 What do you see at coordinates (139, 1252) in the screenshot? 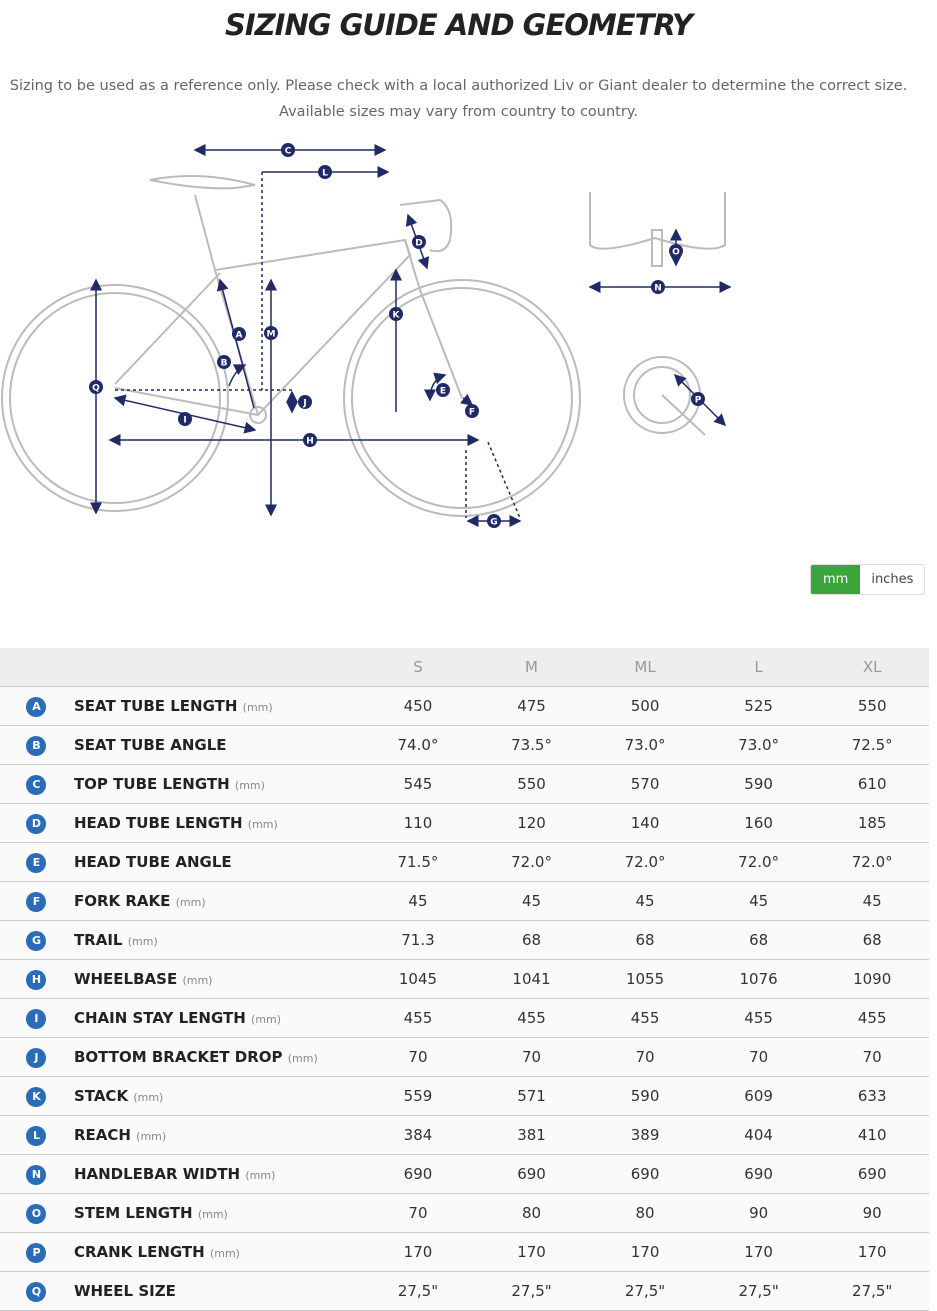
I see `row-name: CRANK LENGTH` at bounding box center [139, 1252].